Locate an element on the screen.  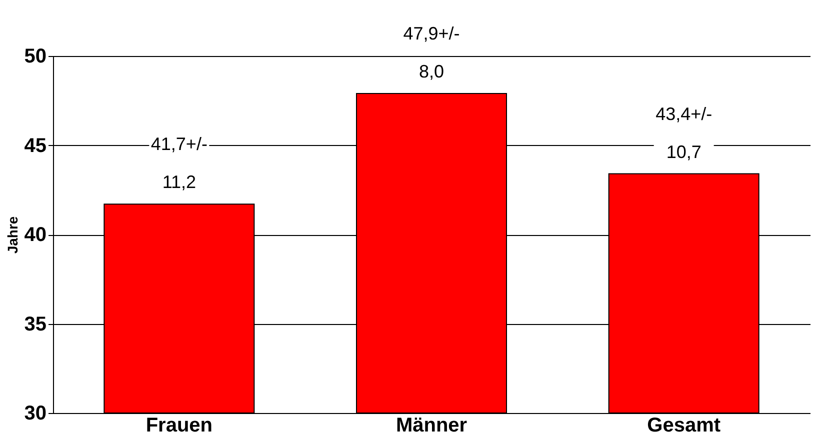
y-tick-label: 35 is located at coordinates (35, 324).